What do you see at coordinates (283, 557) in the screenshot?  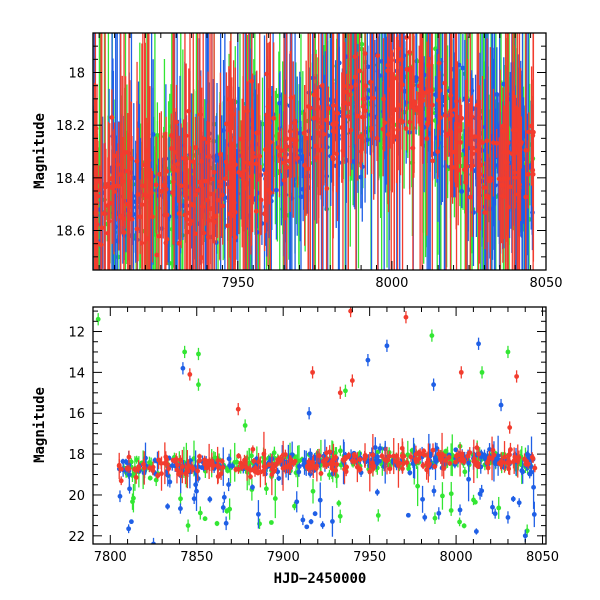 I see `bottom-x-tick-label: 7900` at bounding box center [283, 557].